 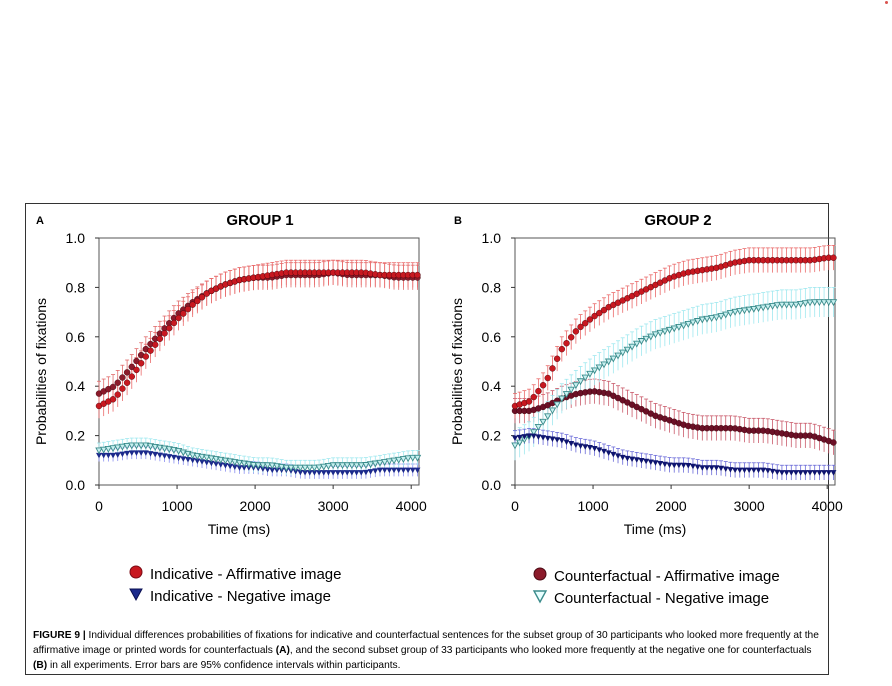 What do you see at coordinates (99, 506) in the screenshot?
I see `x-tick-label: 0` at bounding box center [99, 506].